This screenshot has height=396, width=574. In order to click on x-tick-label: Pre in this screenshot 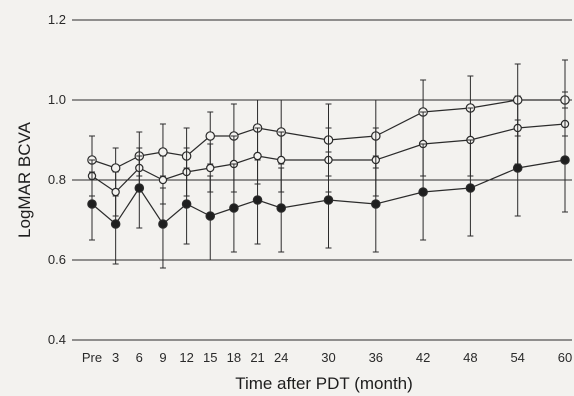, I will do `click(92, 357)`.